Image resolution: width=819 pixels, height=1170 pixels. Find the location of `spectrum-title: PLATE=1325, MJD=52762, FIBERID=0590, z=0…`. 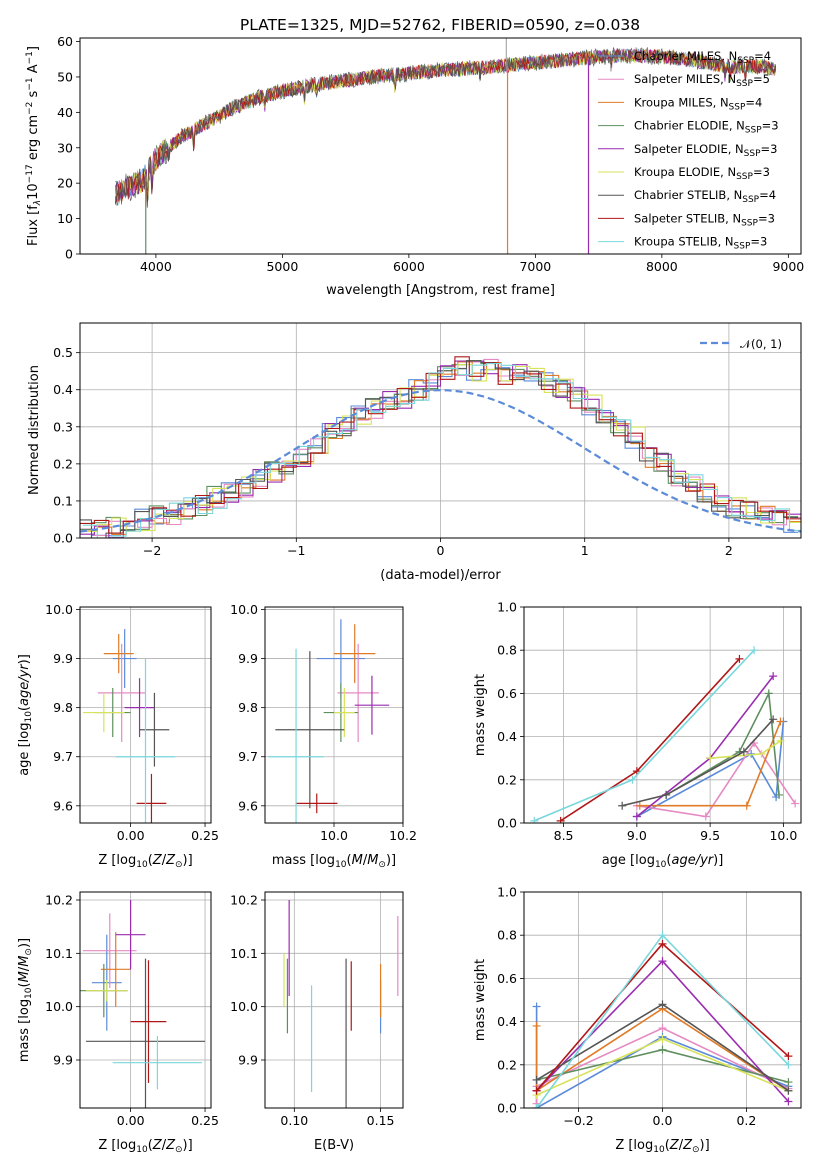

spectrum-title: PLATE=1325, MJD=52762, FIBERID=0590, z=0… is located at coordinates (440, 25).